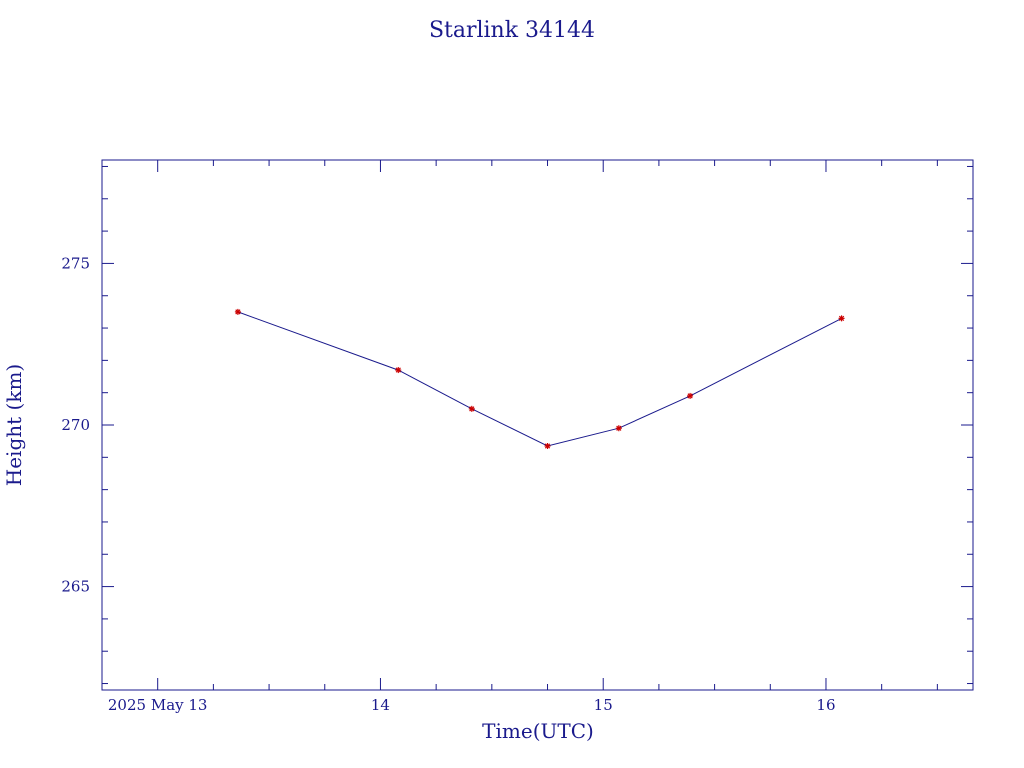 This screenshot has width=1024, height=768. I want to click on y-tick-label: 275, so click(75, 263).